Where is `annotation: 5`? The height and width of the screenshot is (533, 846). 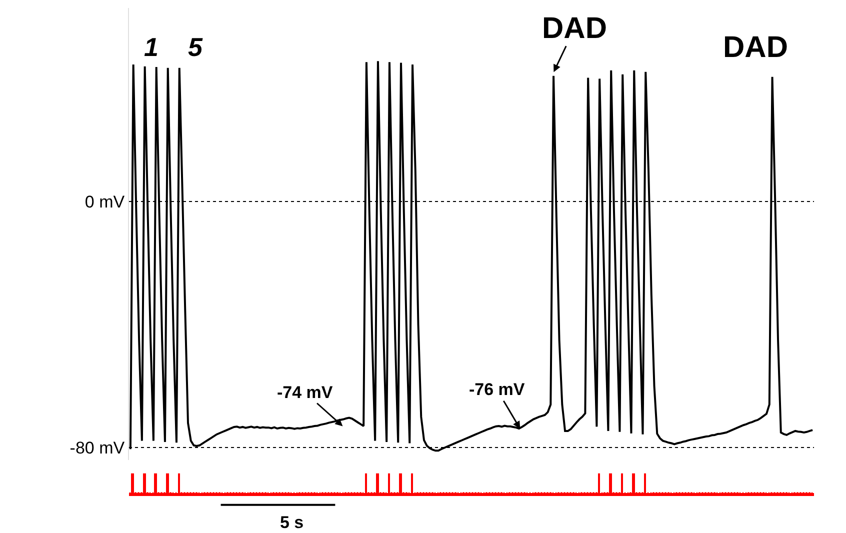
annotation: 5 is located at coordinates (195, 47).